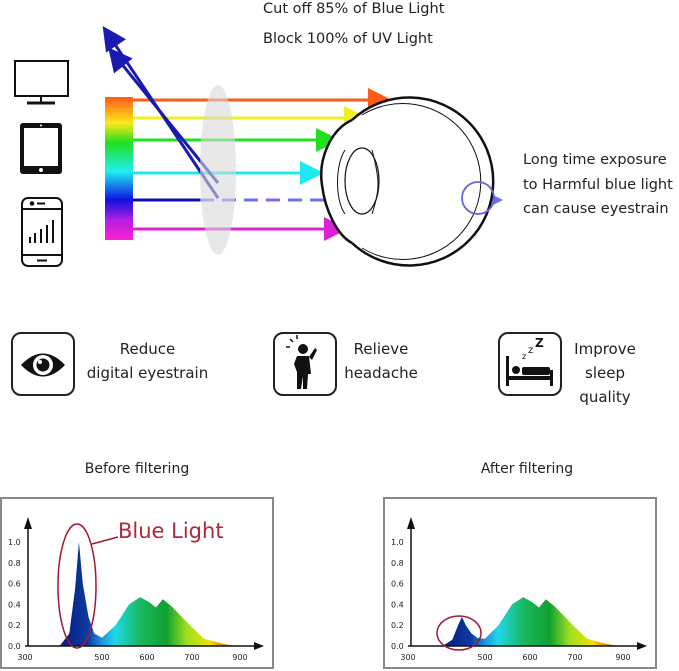 The width and height of the screenshot is (679, 671). What do you see at coordinates (595, 160) in the screenshot?
I see `eyestrain-note-line: Long time exposure` at bounding box center [595, 160].